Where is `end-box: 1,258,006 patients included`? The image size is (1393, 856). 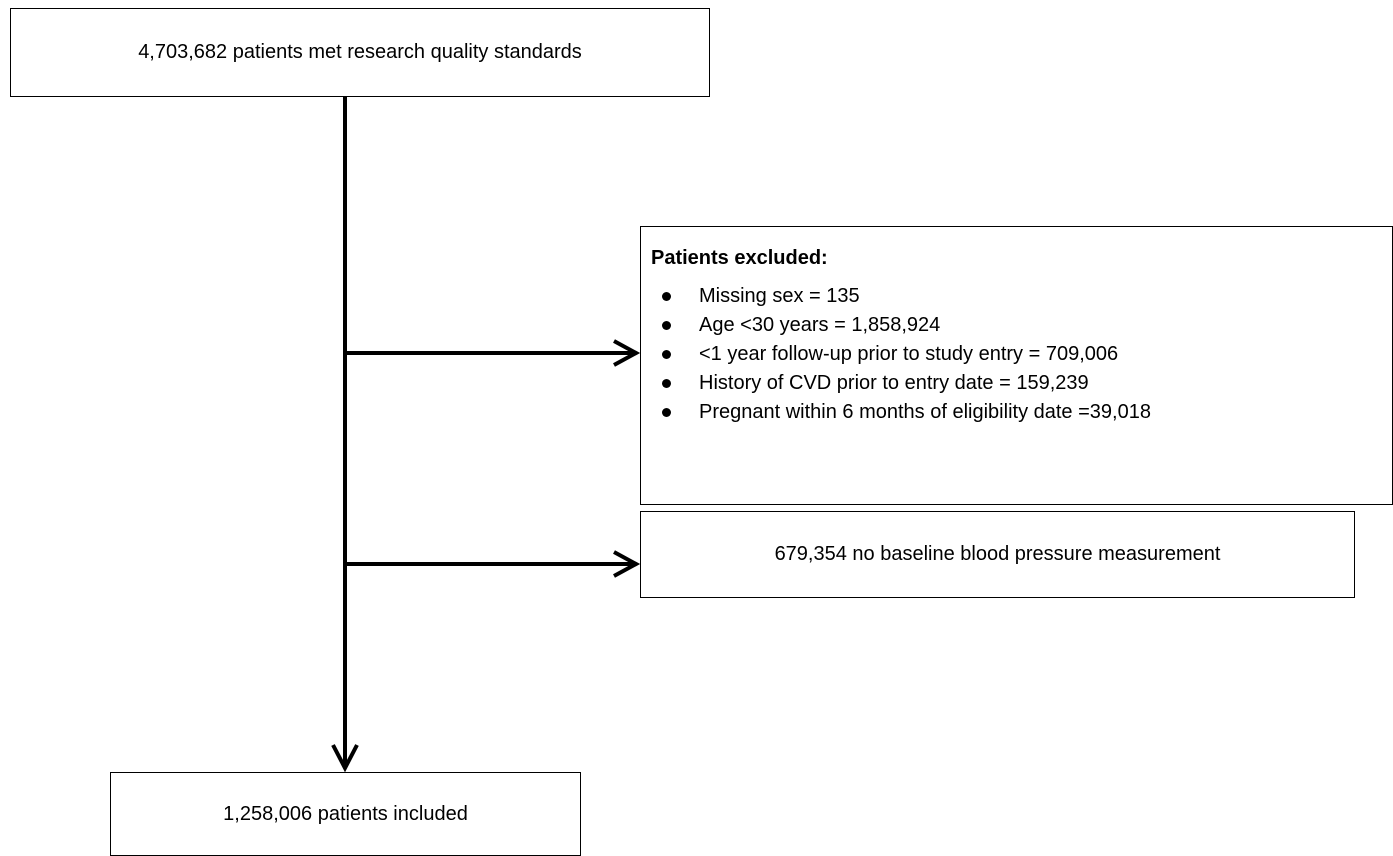 end-box: 1,258,006 patients included is located at coordinates (345, 814).